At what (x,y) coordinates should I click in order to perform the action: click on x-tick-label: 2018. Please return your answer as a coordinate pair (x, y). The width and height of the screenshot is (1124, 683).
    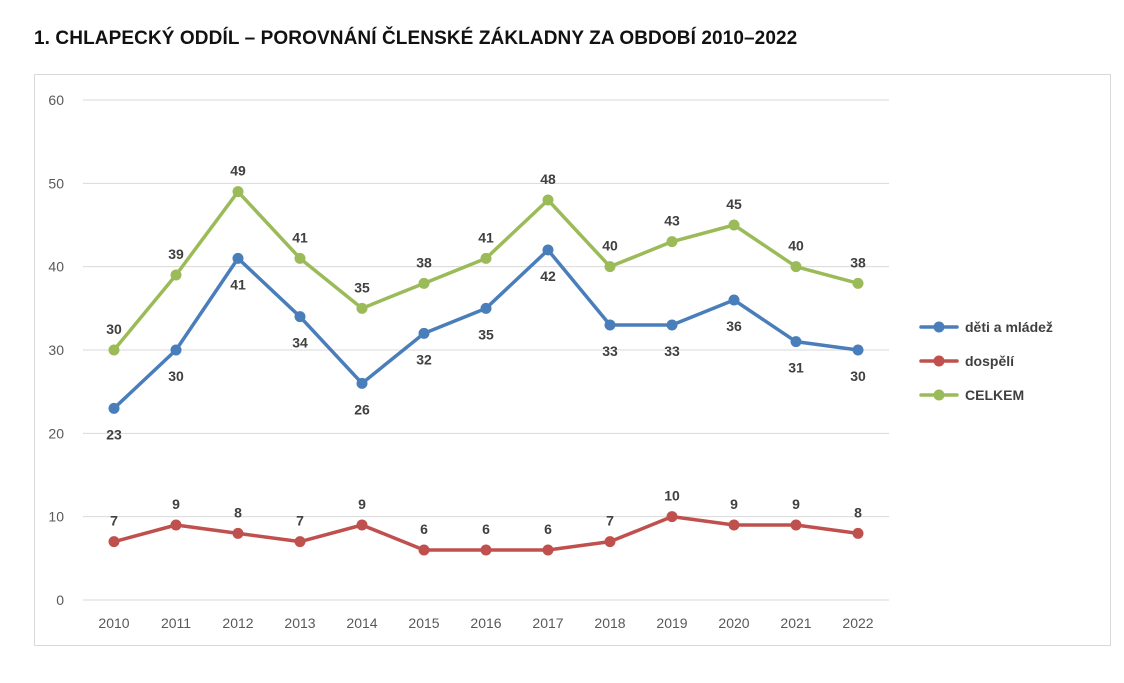
    Looking at the image, I should click on (609, 623).